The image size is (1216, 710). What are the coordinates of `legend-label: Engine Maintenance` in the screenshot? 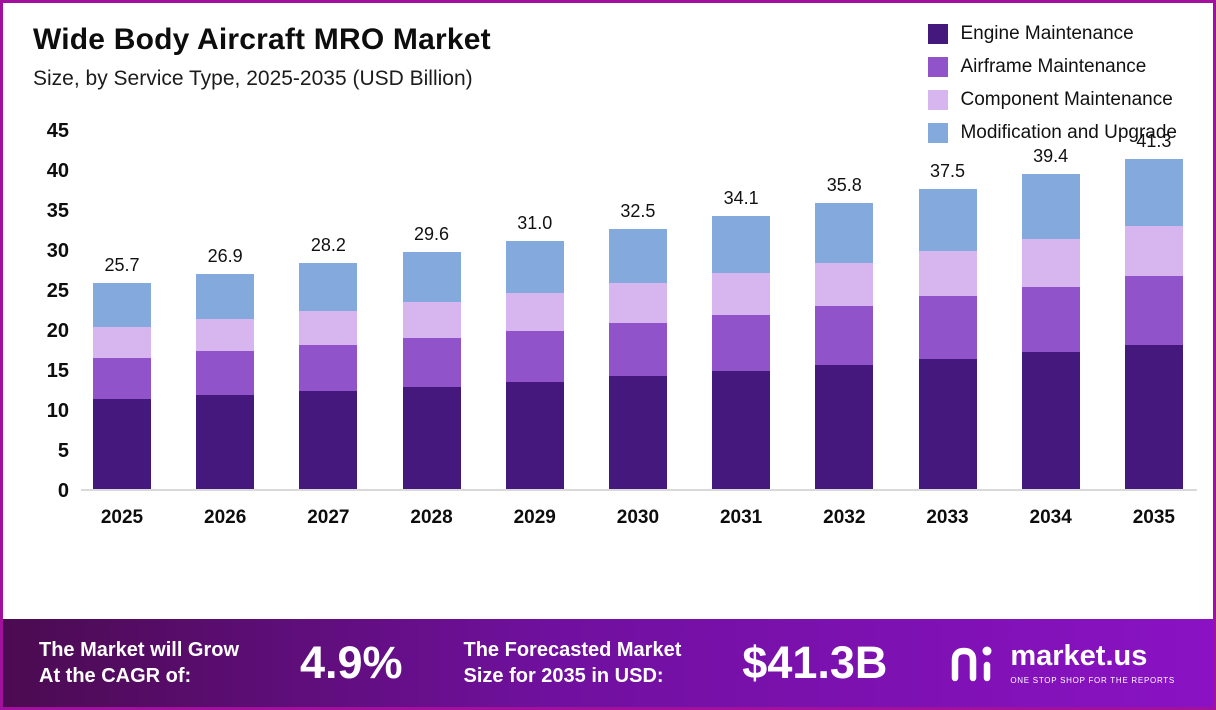 It's located at (1047, 33).